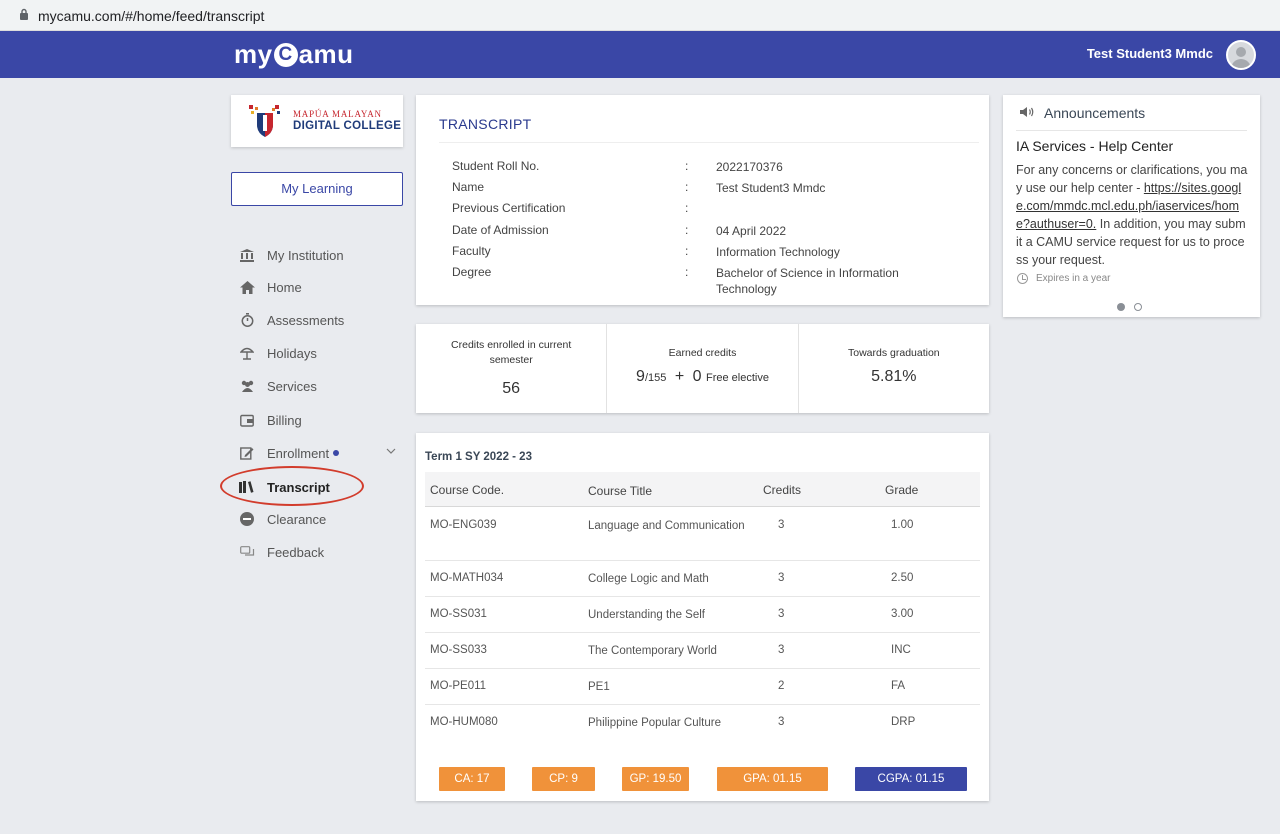 The height and width of the screenshot is (834, 1280). I want to click on carousel-dots, so click(1134, 307).